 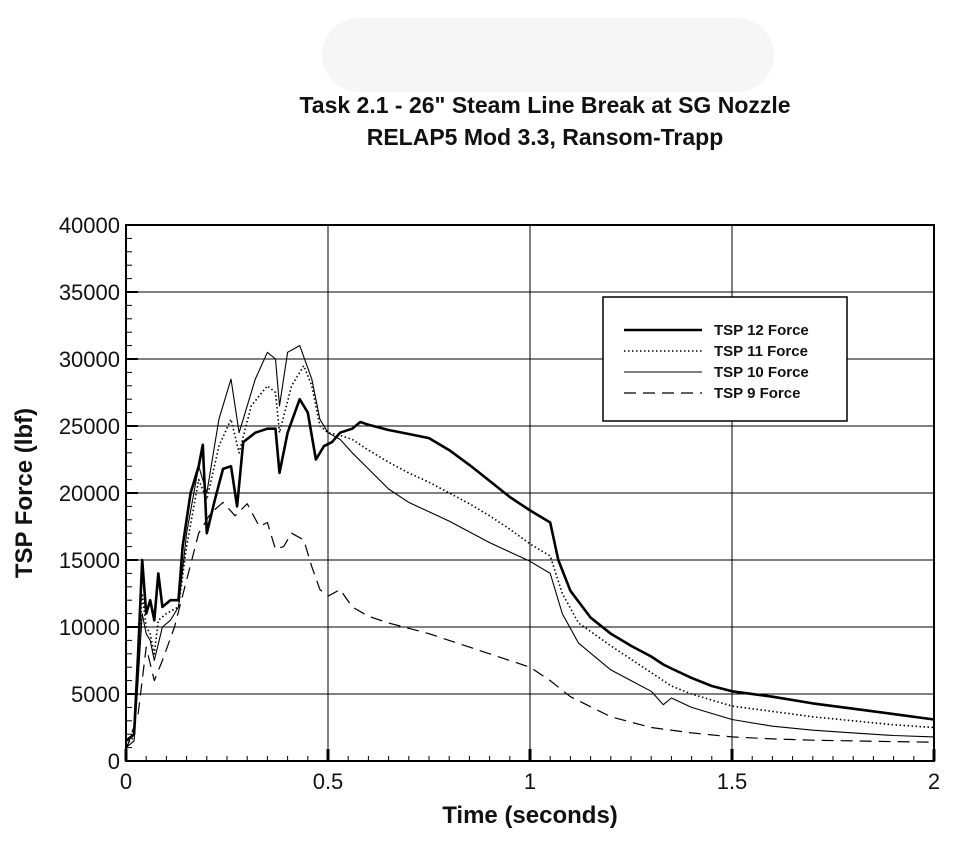 I want to click on x-tick-label: 2, so click(x=934, y=781).